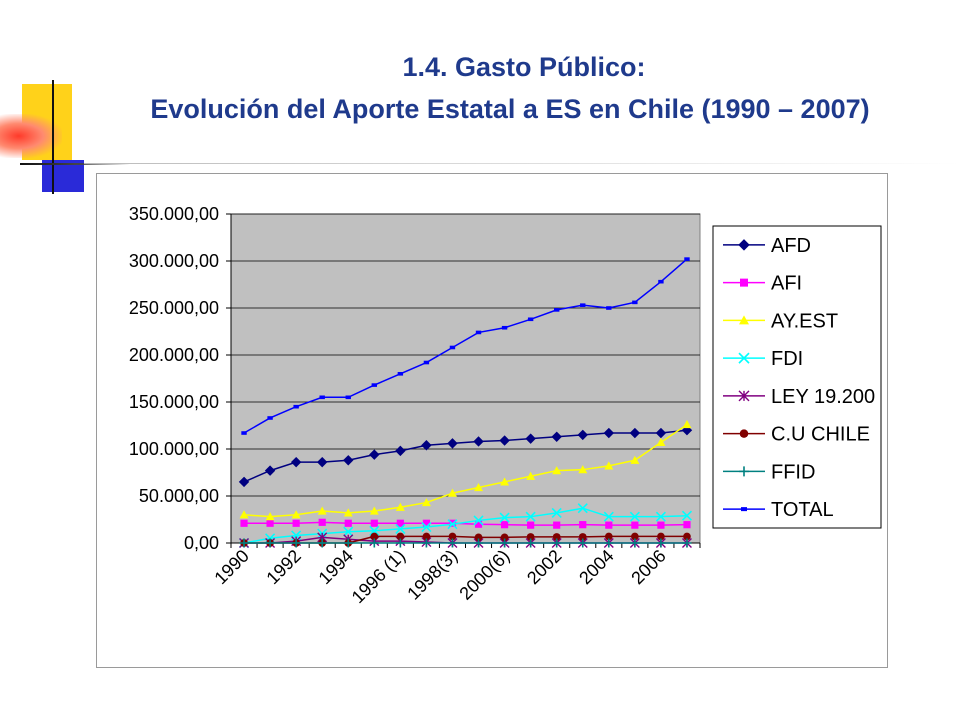  Describe the element at coordinates (53, 137) in the screenshot. I see `deco-vertical-line` at that location.